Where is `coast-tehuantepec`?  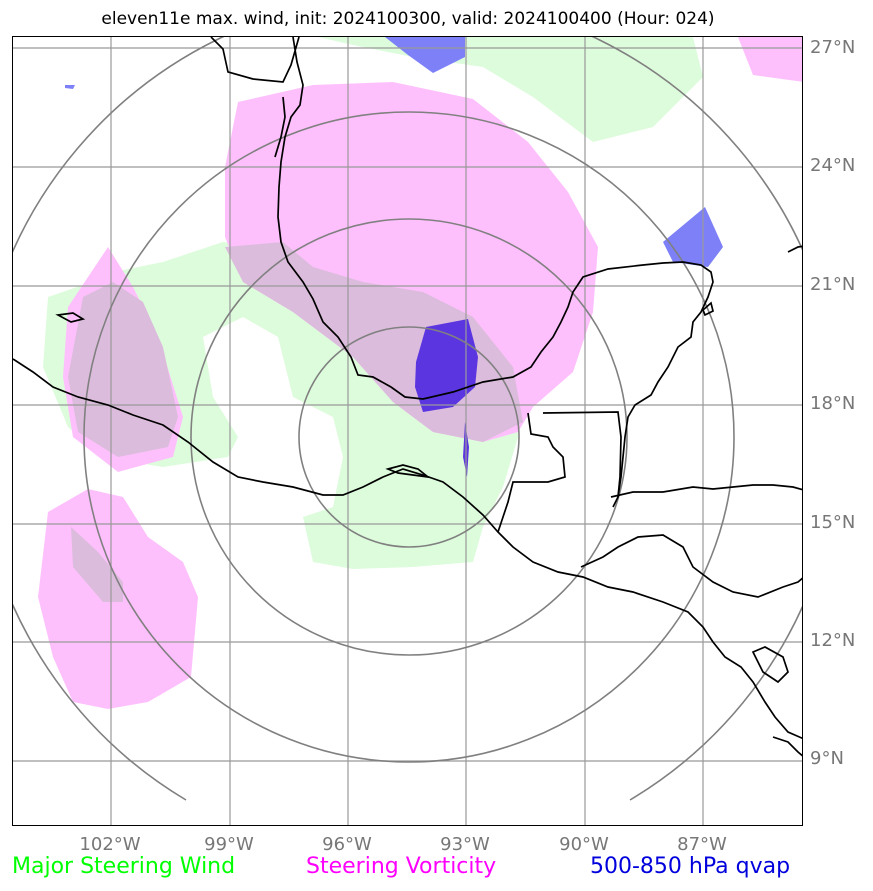 coast-tehuantepec is located at coordinates (408, 471).